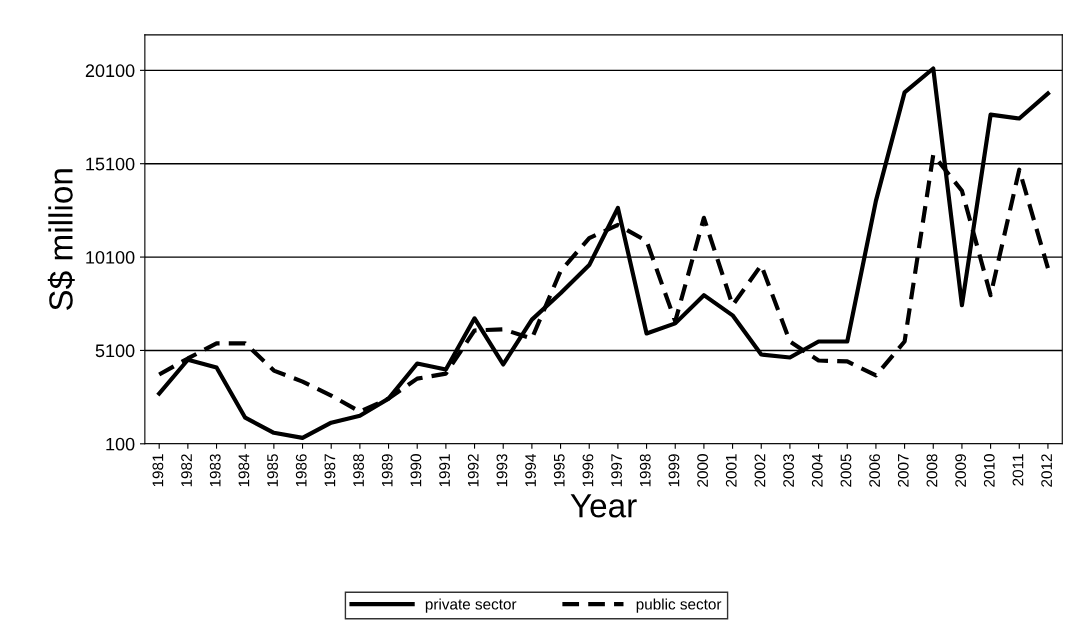  What do you see at coordinates (731, 470) in the screenshot?
I see `x-tick-label: 2001` at bounding box center [731, 470].